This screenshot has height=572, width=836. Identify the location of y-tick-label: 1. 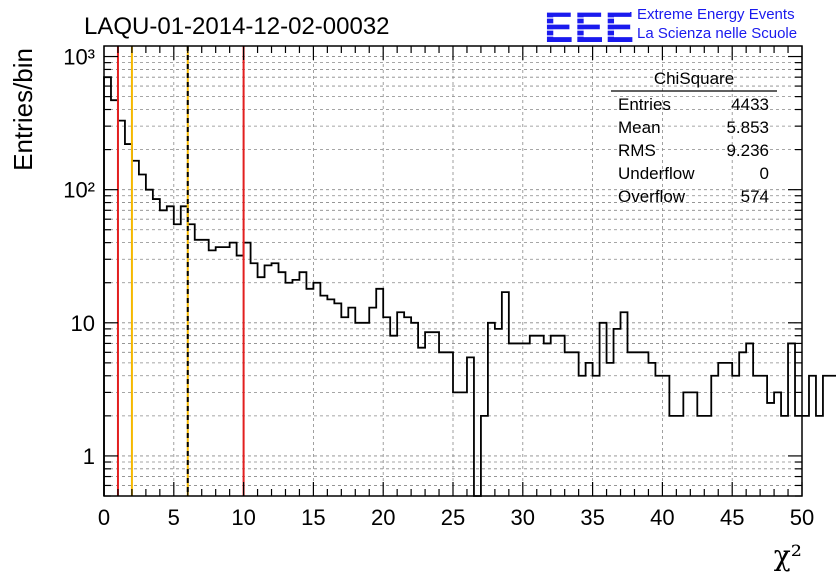
(89, 456).